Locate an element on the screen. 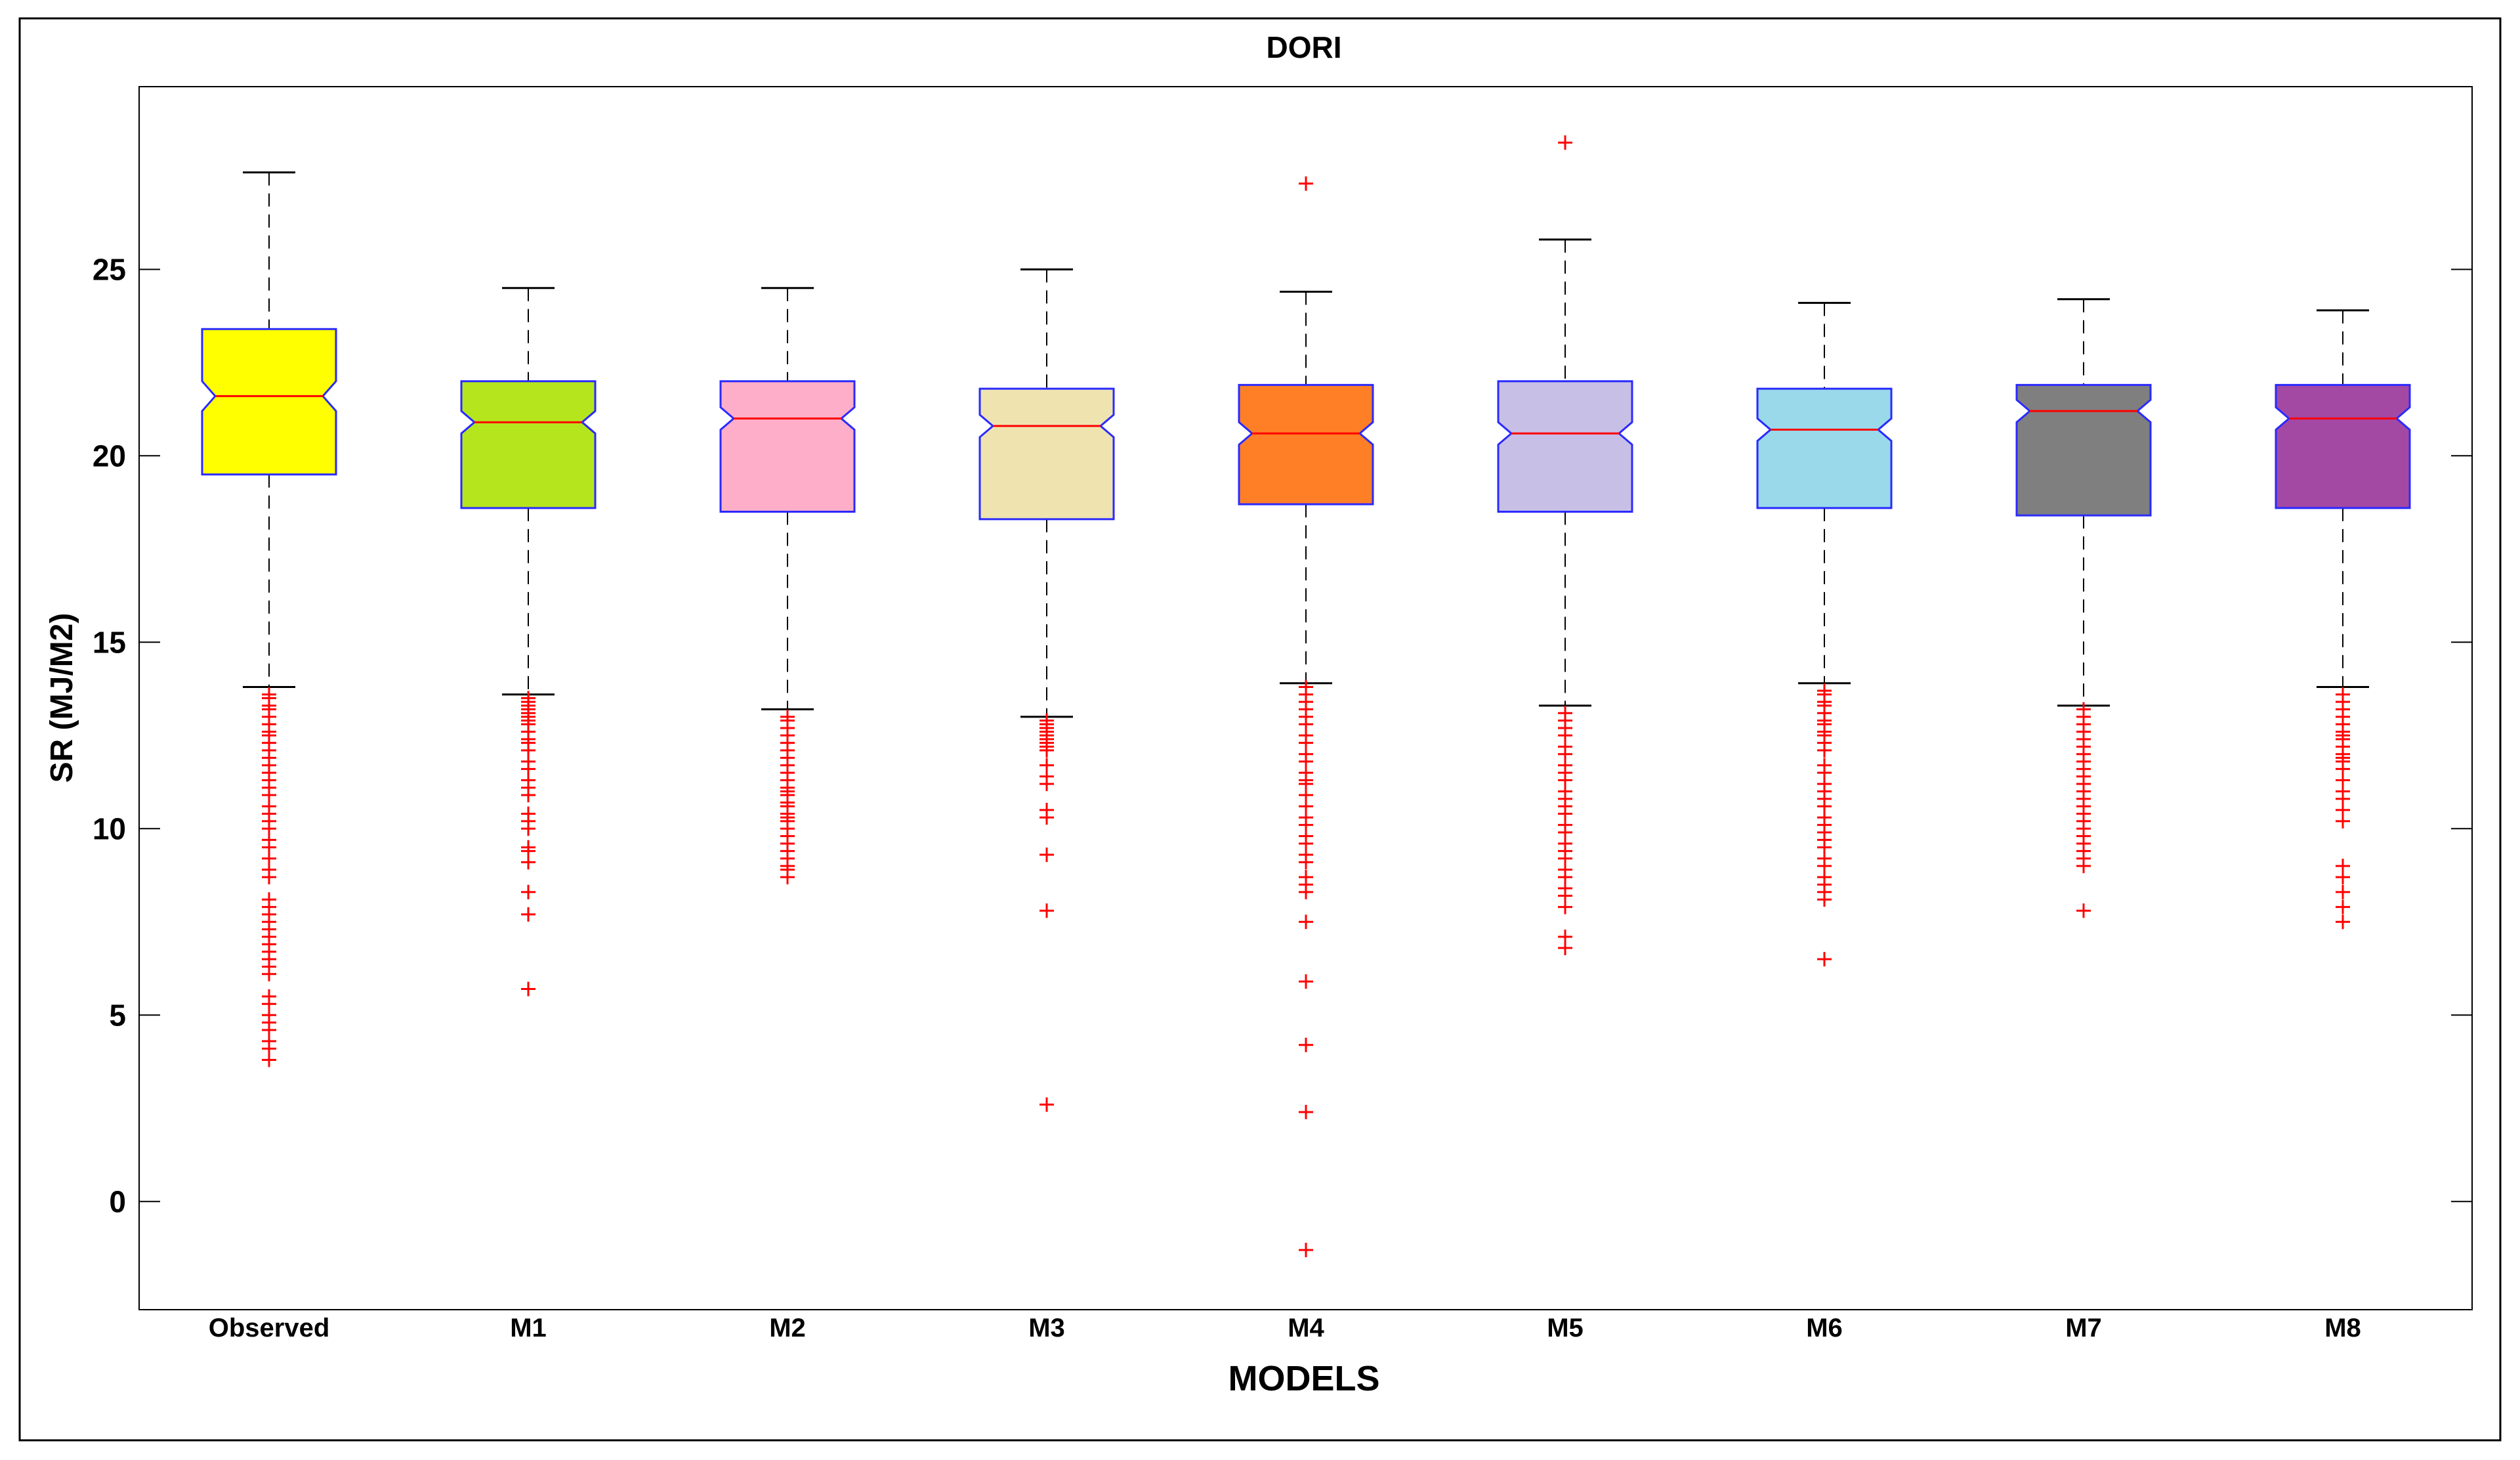 Image resolution: width=2520 pixels, height=1460 pixels. x-tick-label: M2 is located at coordinates (787, 1328).